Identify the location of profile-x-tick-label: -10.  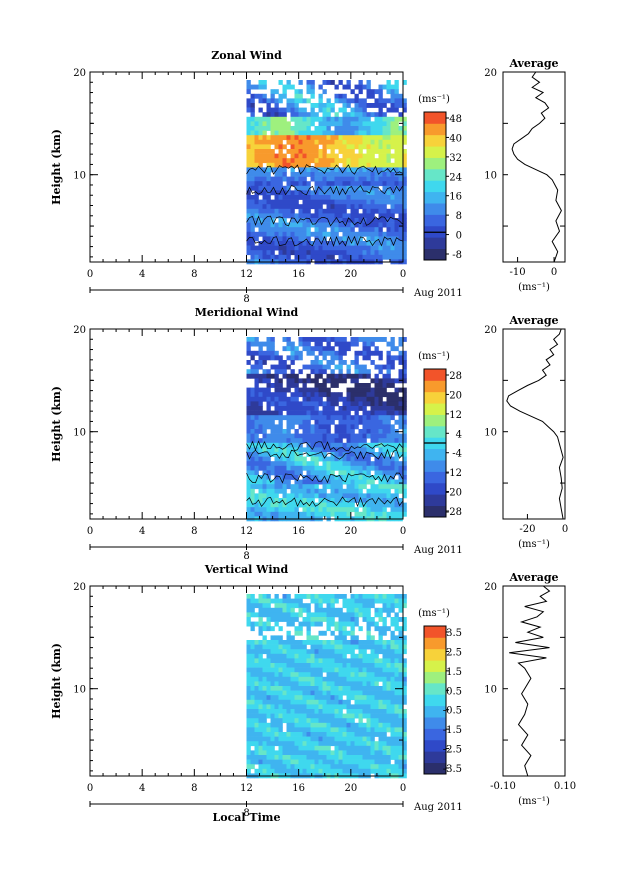
(518, 272).